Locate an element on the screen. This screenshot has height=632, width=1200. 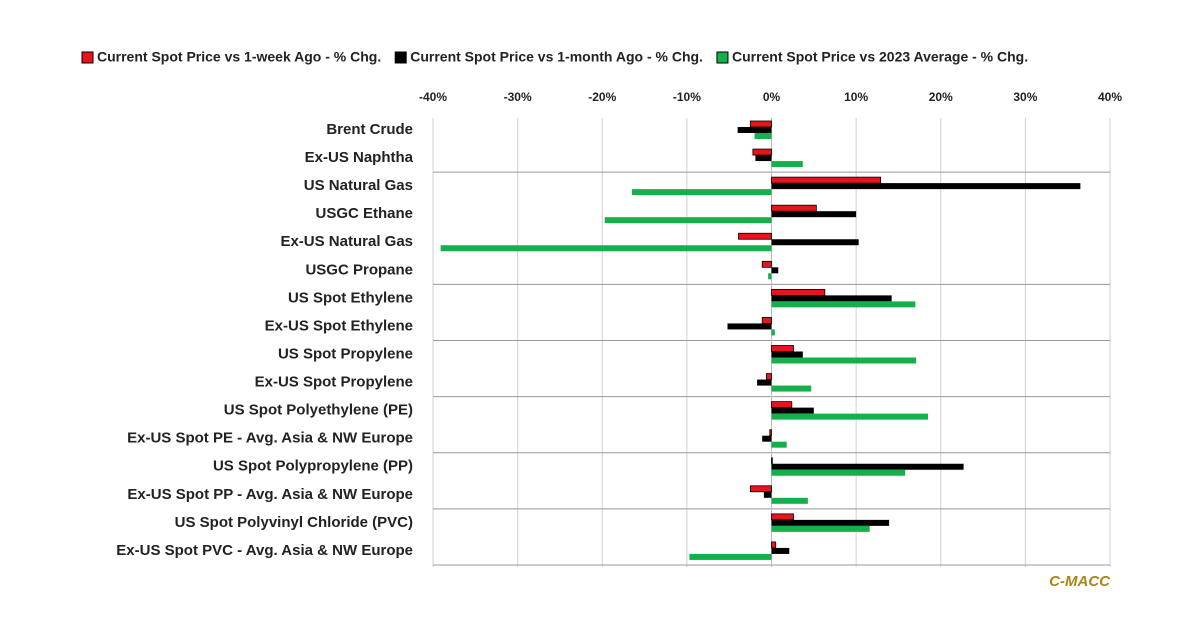
x-tick-label: 40% is located at coordinates (1110, 97).